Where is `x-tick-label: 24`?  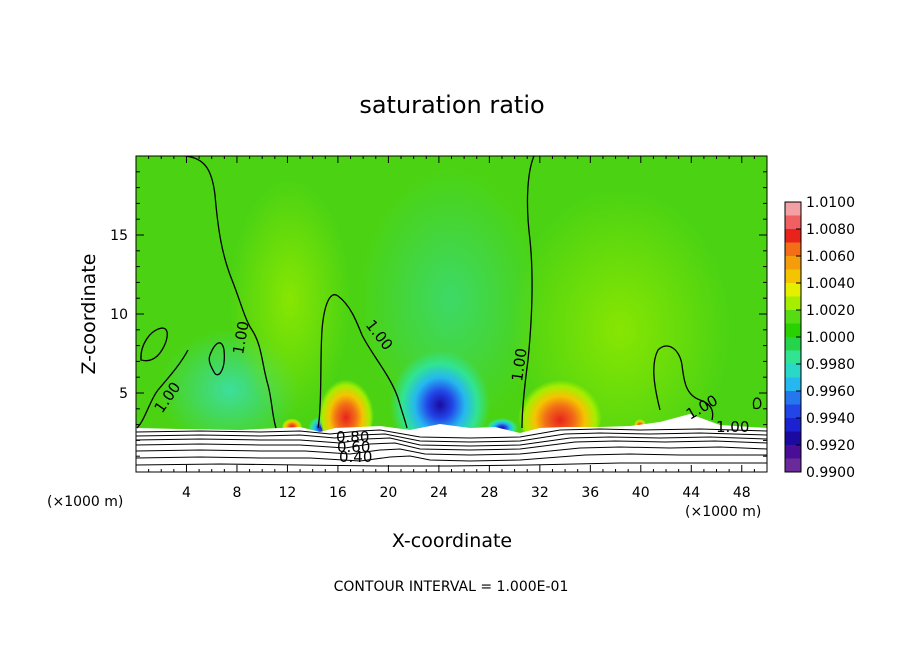
x-tick-label: 24 is located at coordinates (439, 493).